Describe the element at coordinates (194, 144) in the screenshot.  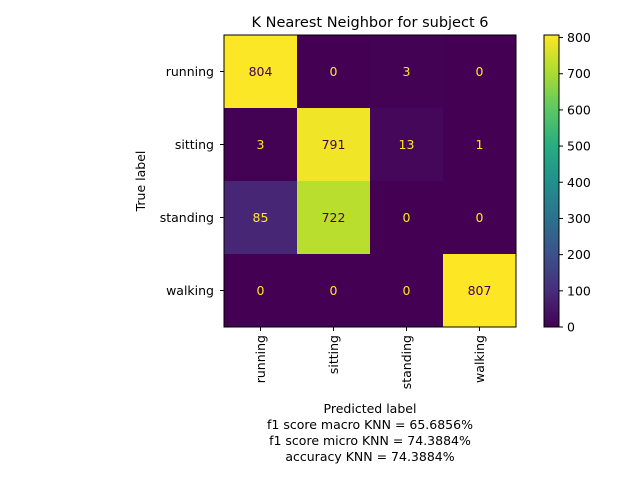
I see `y-tick-label: sitting` at that location.